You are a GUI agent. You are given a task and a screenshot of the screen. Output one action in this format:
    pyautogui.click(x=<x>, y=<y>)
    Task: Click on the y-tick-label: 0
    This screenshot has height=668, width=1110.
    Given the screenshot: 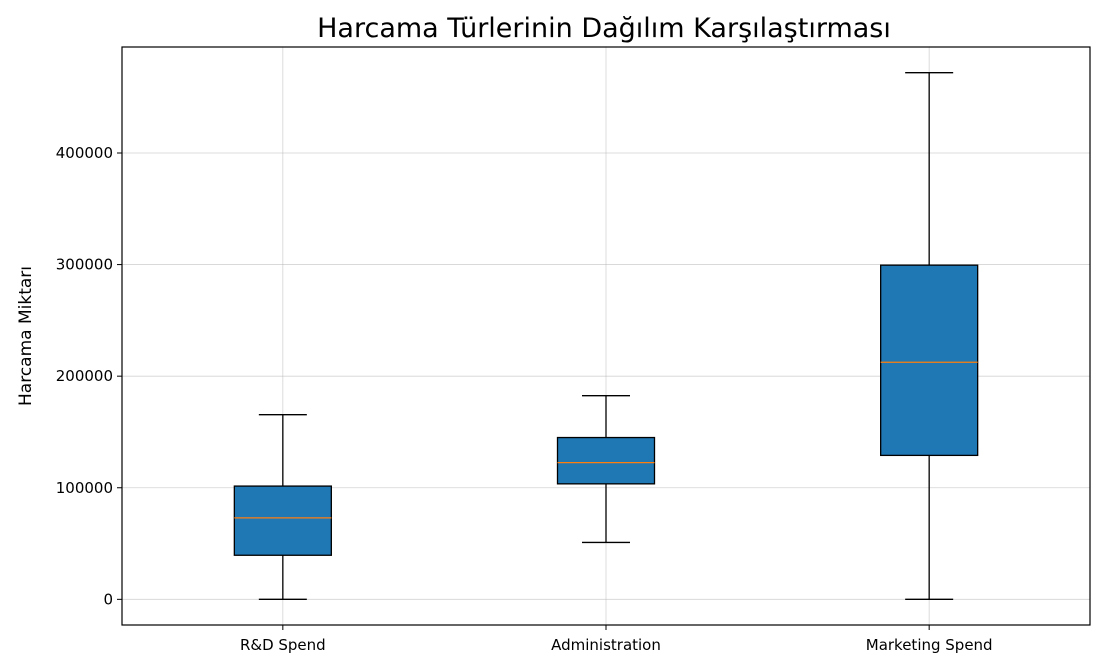 What is the action you would take?
    pyautogui.click(x=108, y=599)
    